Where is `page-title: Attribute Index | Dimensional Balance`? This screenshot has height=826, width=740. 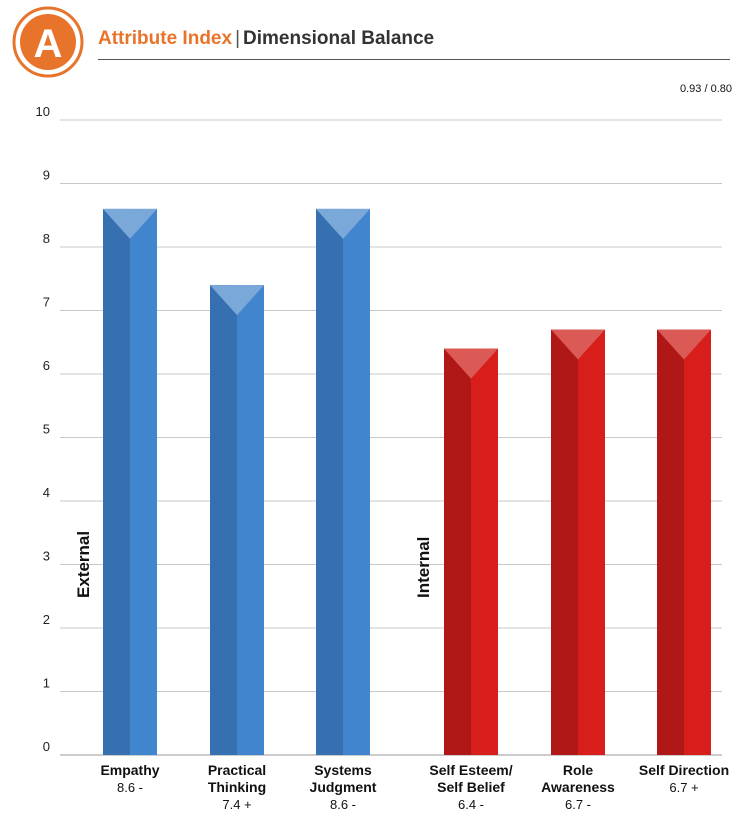 page-title: Attribute Index | Dimensional Balance is located at coordinates (266, 39).